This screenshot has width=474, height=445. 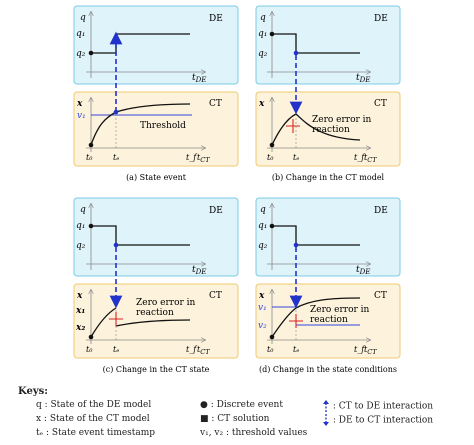 What do you see at coordinates (235, 419) in the screenshot?
I see `key-ct-solution: ■ : CT solution` at bounding box center [235, 419].